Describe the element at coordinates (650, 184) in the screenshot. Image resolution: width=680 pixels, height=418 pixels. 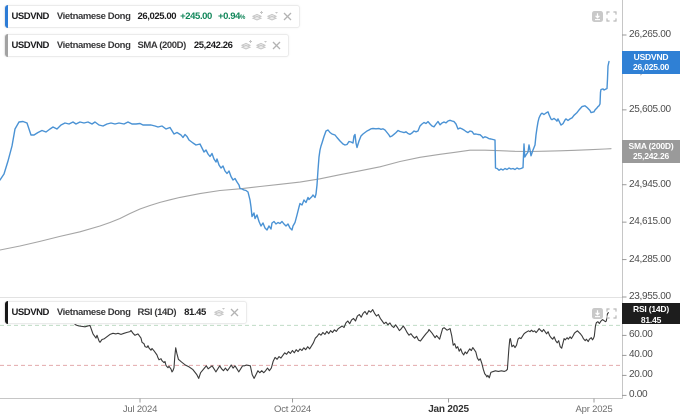
I see `price-tick-label: 24,945.00` at that location.